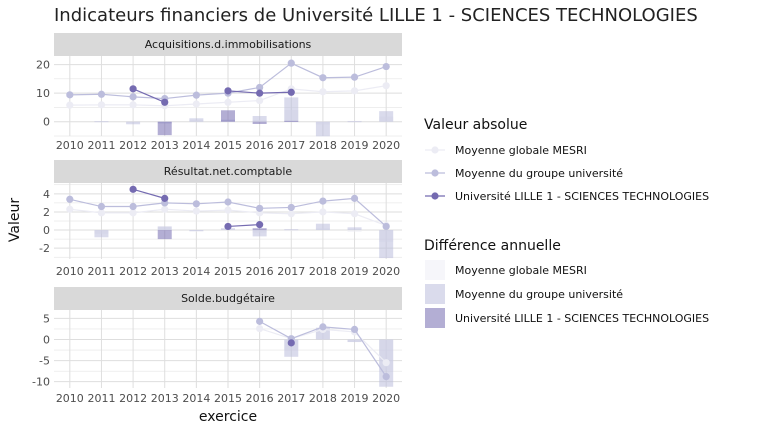 The image size is (768, 432). What do you see at coordinates (70, 271) in the screenshot?
I see `x-tick-label: 2010` at bounding box center [70, 271].